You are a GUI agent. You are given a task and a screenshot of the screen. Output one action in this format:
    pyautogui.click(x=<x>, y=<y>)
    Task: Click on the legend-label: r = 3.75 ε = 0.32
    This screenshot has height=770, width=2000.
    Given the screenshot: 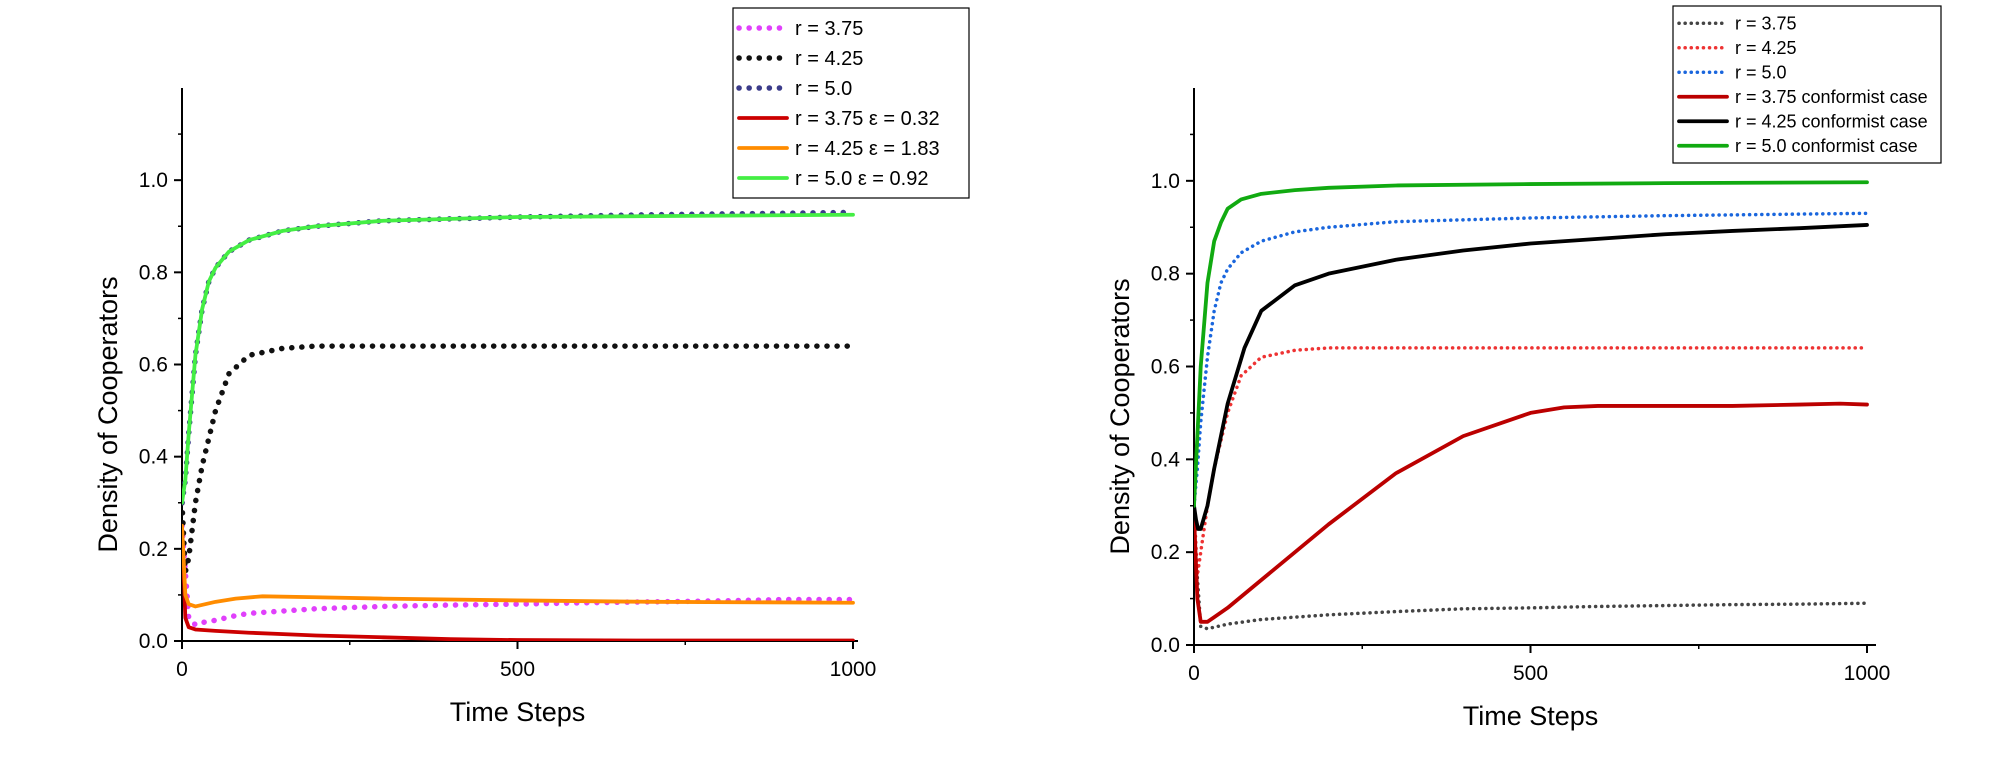 What is the action you would take?
    pyautogui.click(x=867, y=119)
    